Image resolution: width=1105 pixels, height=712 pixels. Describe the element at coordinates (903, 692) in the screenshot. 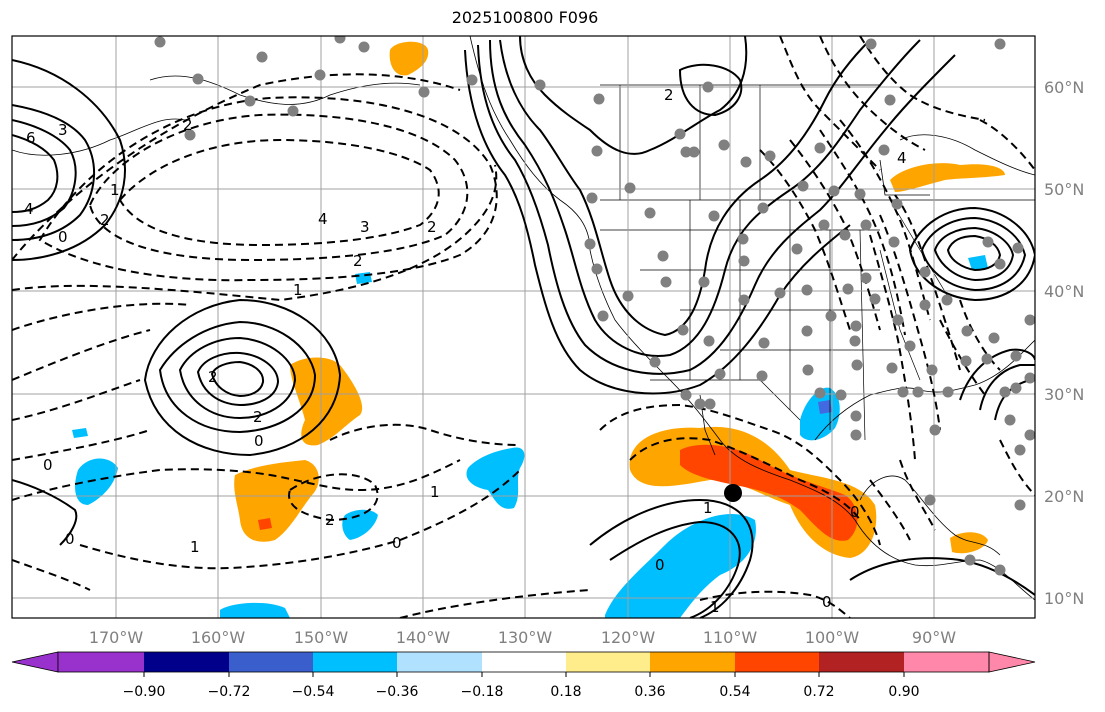

I see `colorbar-tick-label: 0.90` at that location.